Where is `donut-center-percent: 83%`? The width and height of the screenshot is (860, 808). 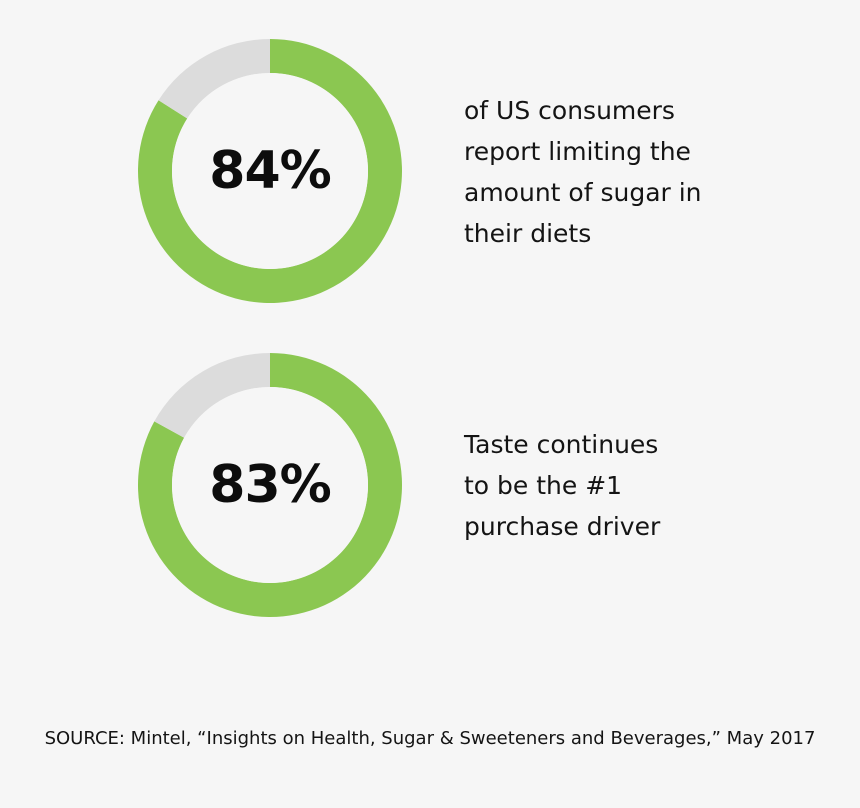 donut-center-percent: 83% is located at coordinates (270, 485).